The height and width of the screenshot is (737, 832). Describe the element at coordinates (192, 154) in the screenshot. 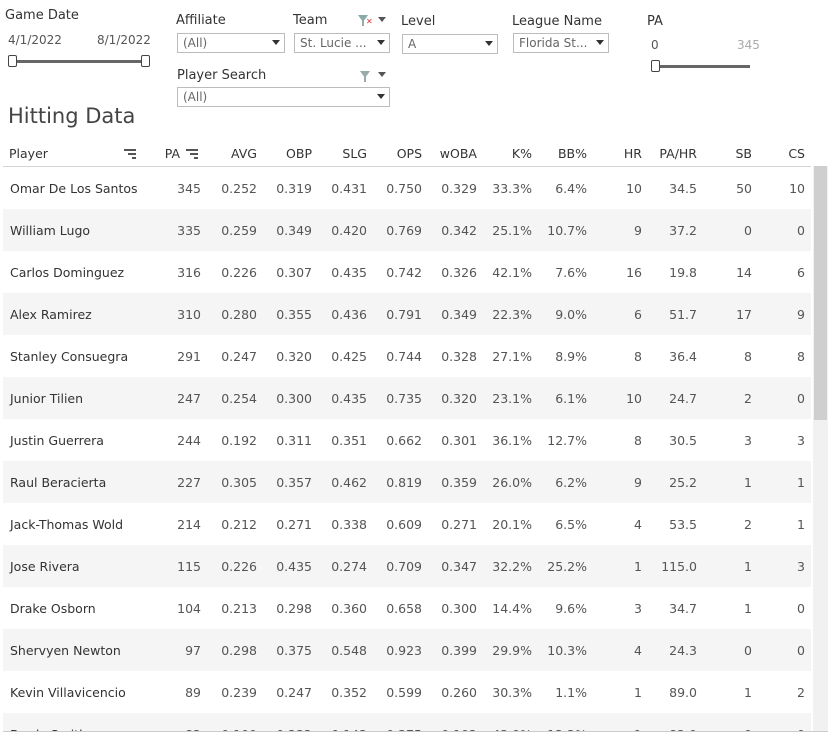

I see `sort-descending-icon` at that location.